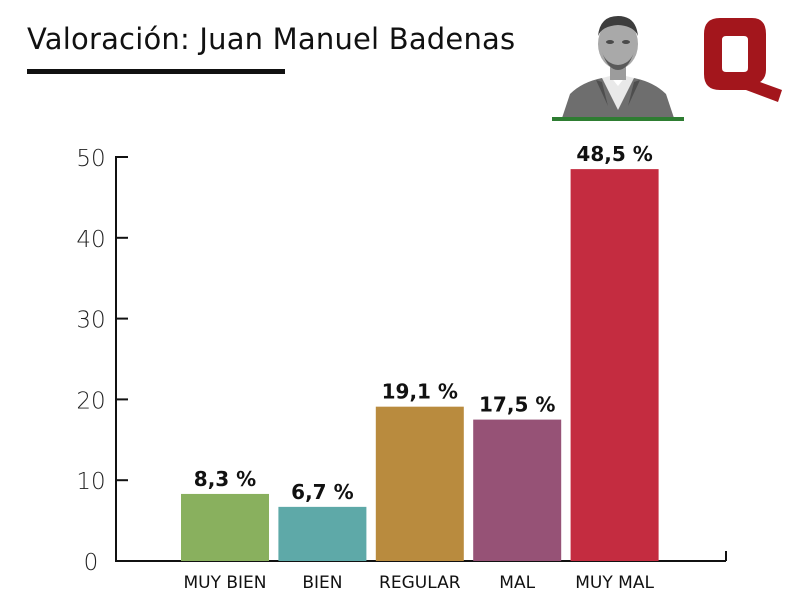  I want to click on data-label: 19,1 %, so click(420, 392).